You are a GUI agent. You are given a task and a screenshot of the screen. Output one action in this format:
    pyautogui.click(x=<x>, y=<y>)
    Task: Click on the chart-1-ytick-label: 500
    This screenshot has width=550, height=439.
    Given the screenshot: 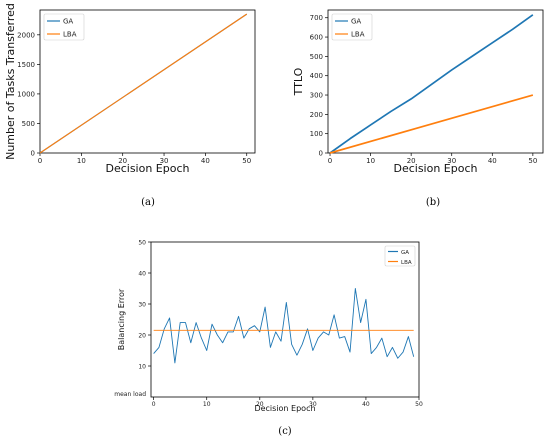 What is the action you would take?
    pyautogui.click(x=316, y=57)
    